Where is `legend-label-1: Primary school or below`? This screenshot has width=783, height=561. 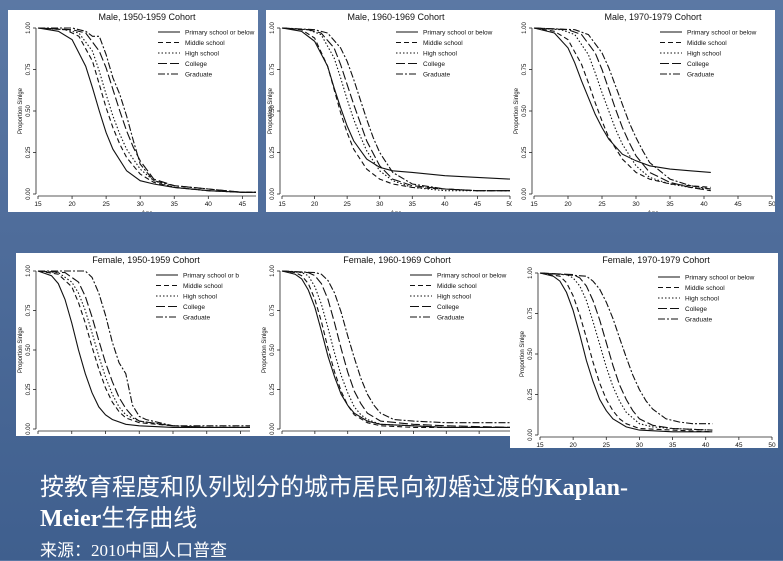 legend-label-1: Primary school or below is located at coordinates (472, 276).